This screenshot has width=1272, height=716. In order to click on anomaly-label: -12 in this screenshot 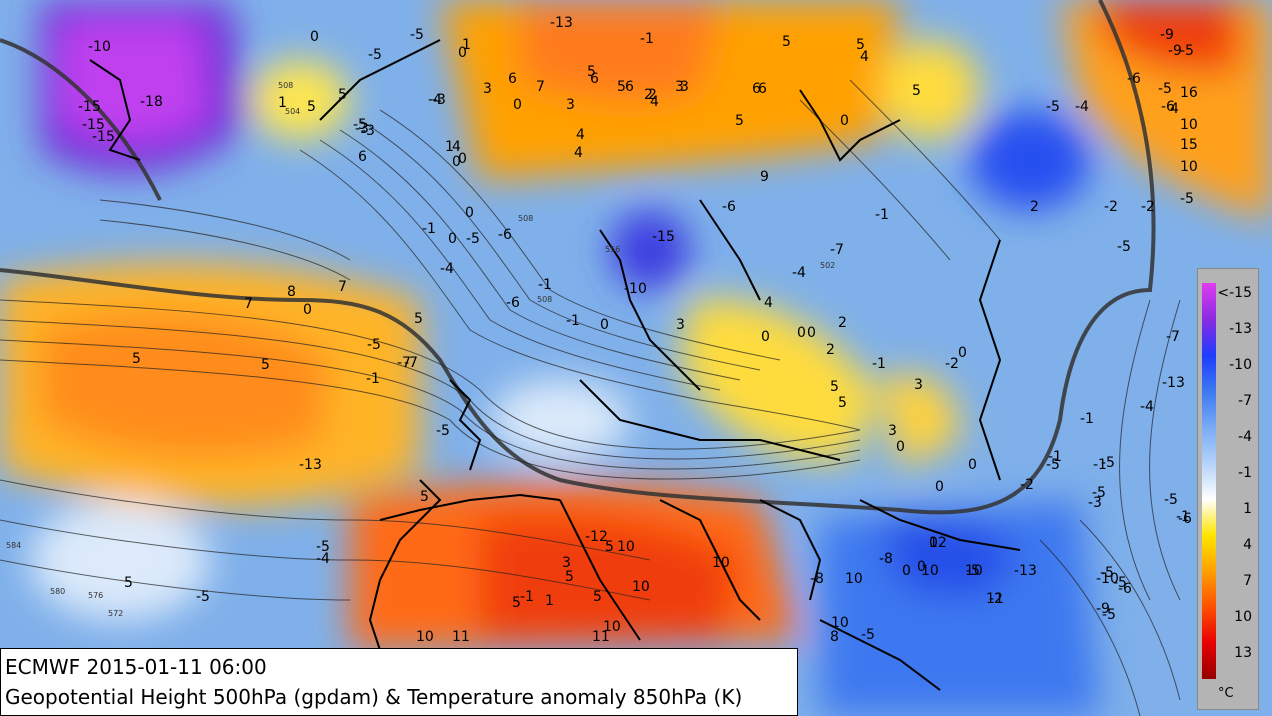, I will do `click(596, 537)`.